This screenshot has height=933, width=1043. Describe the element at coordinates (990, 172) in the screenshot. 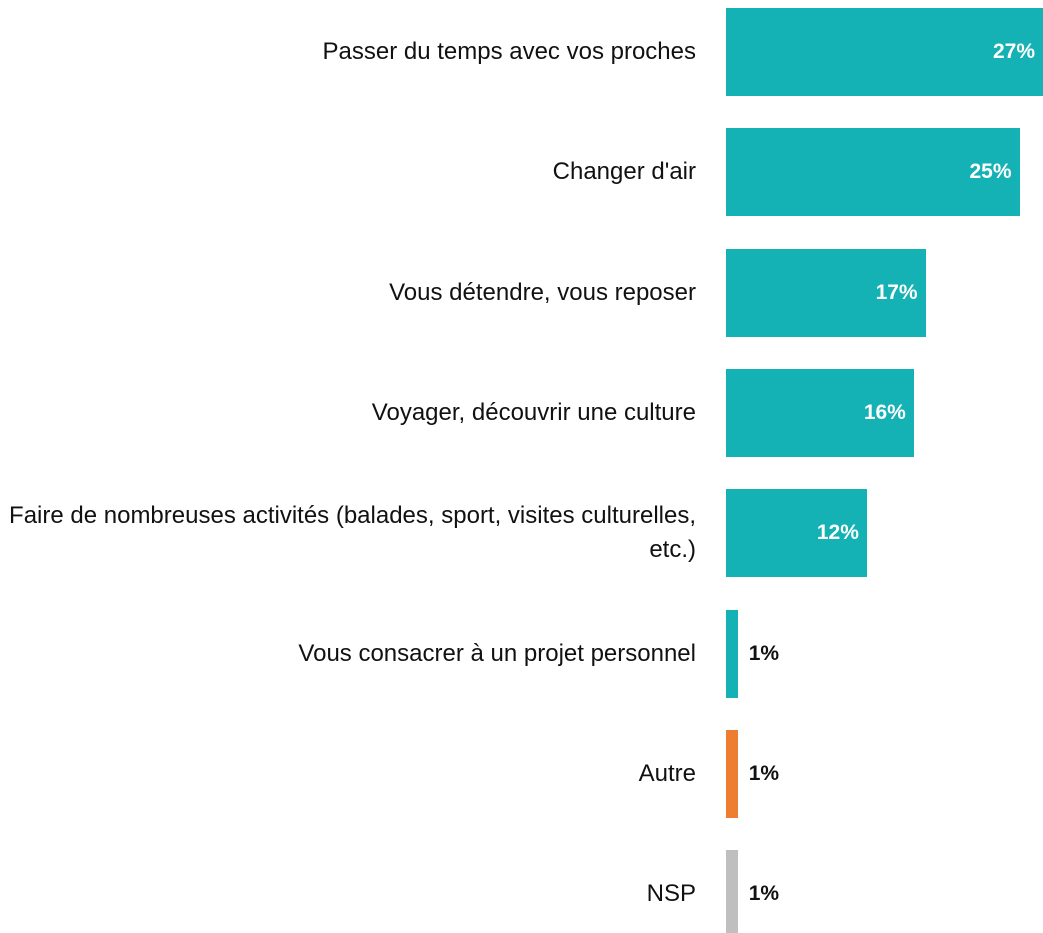

I see `value-label: 25%` at that location.